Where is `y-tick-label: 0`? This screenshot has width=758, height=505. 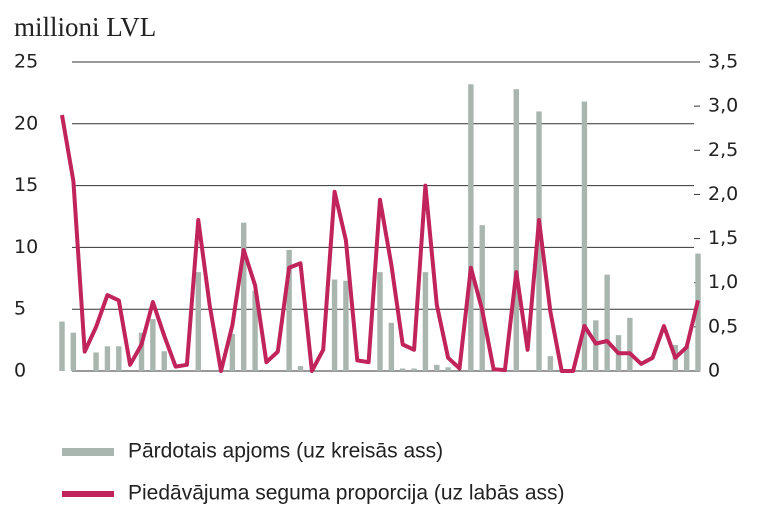
y-tick-label: 0 is located at coordinates (20, 371).